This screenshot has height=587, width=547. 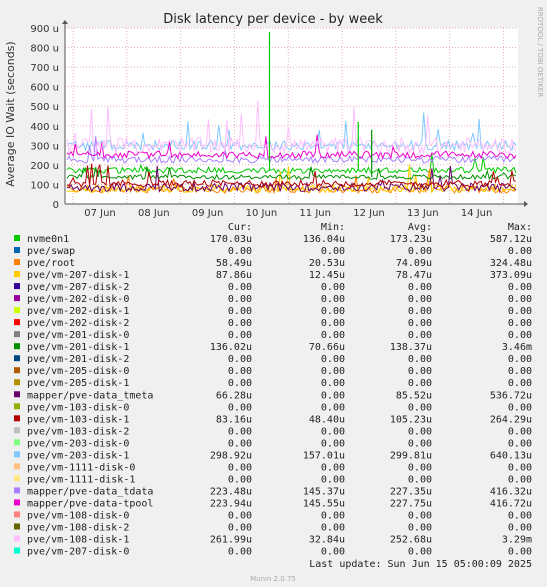 I want to click on legend-row: pve/vm-205-disk-0 0.00 0.00 0.00 0.00, so click(x=273, y=371).